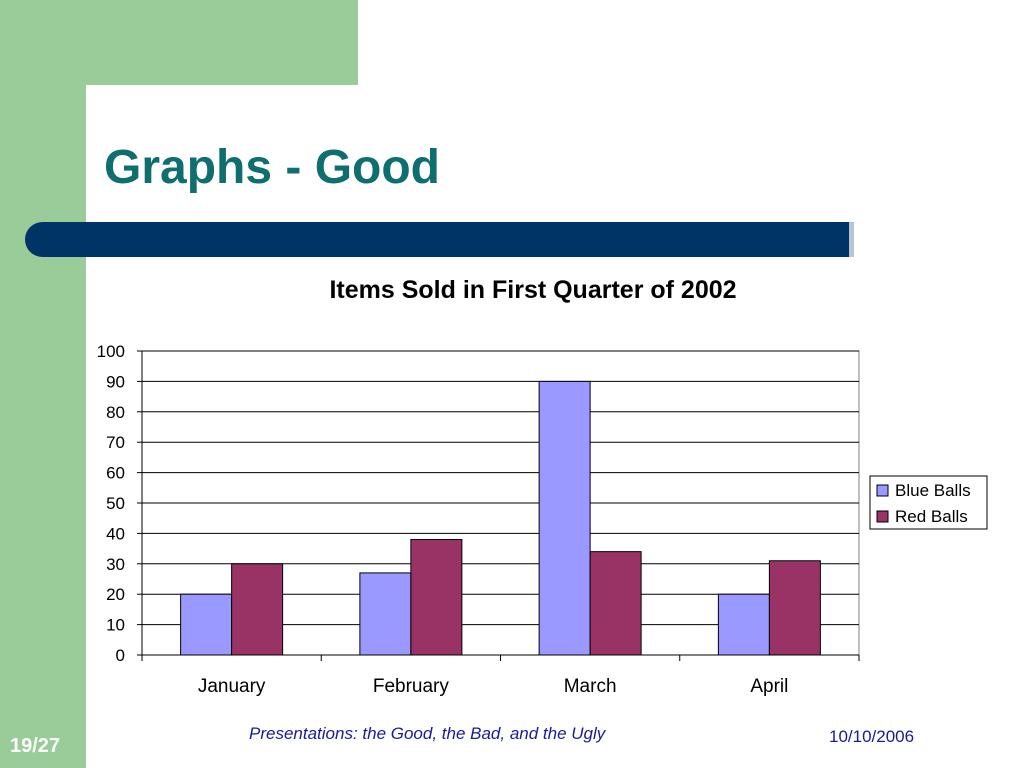 This screenshot has width=1024, height=768. I want to click on y-tick-label: 100, so click(111, 351).